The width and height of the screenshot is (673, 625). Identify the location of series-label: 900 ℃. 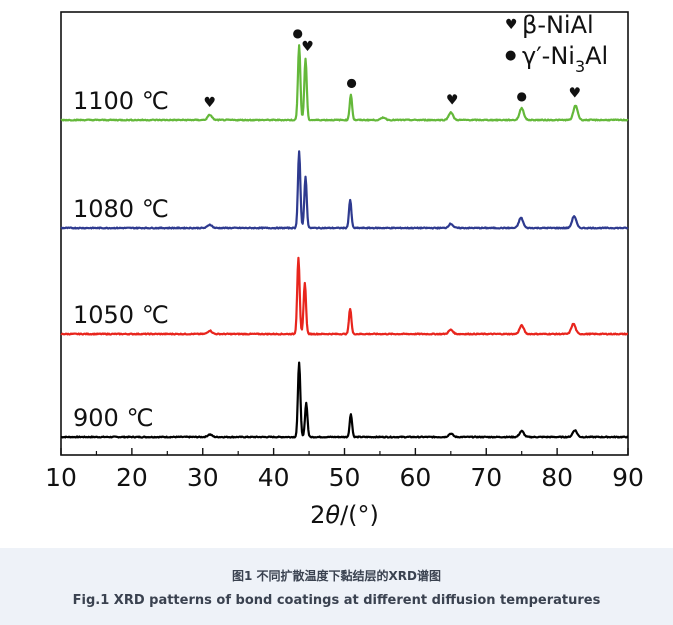
(113, 418).